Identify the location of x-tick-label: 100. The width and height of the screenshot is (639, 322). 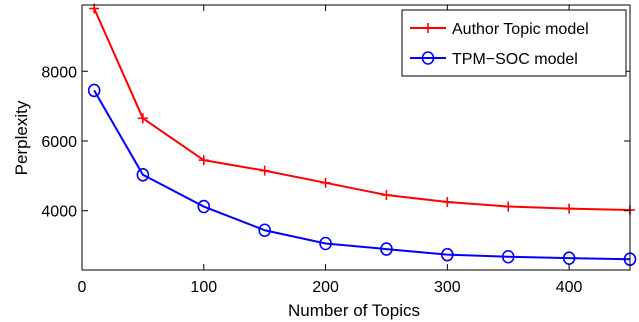
(203, 287).